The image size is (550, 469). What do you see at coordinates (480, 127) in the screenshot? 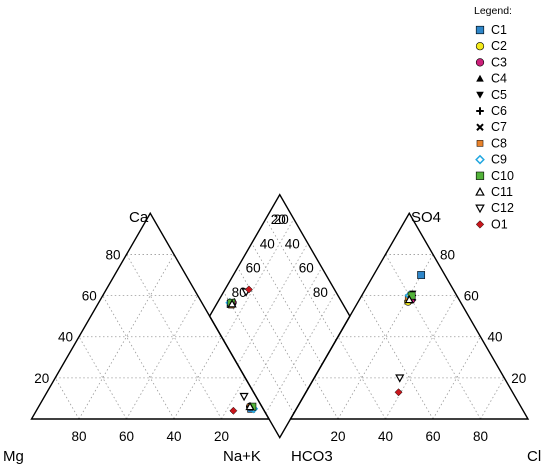
I see `legend-marker-c7` at bounding box center [480, 127].